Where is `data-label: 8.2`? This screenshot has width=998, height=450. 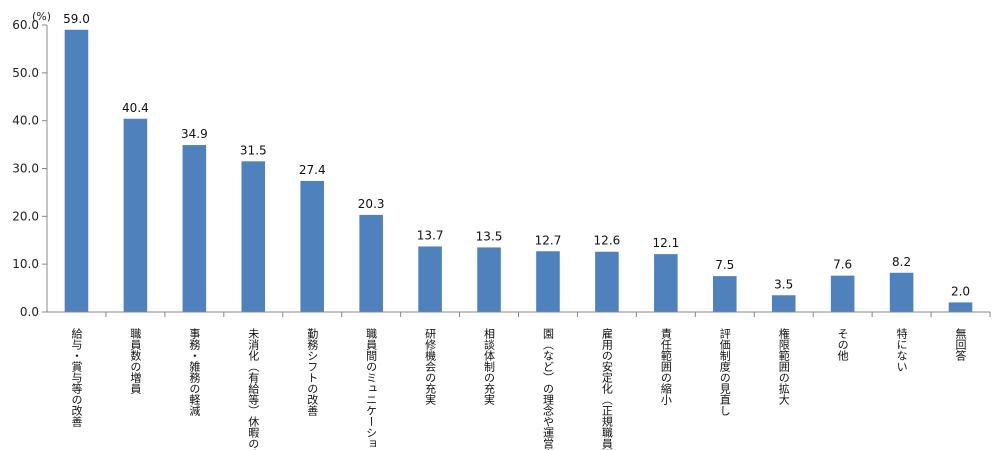 data-label: 8.2 is located at coordinates (901, 262).